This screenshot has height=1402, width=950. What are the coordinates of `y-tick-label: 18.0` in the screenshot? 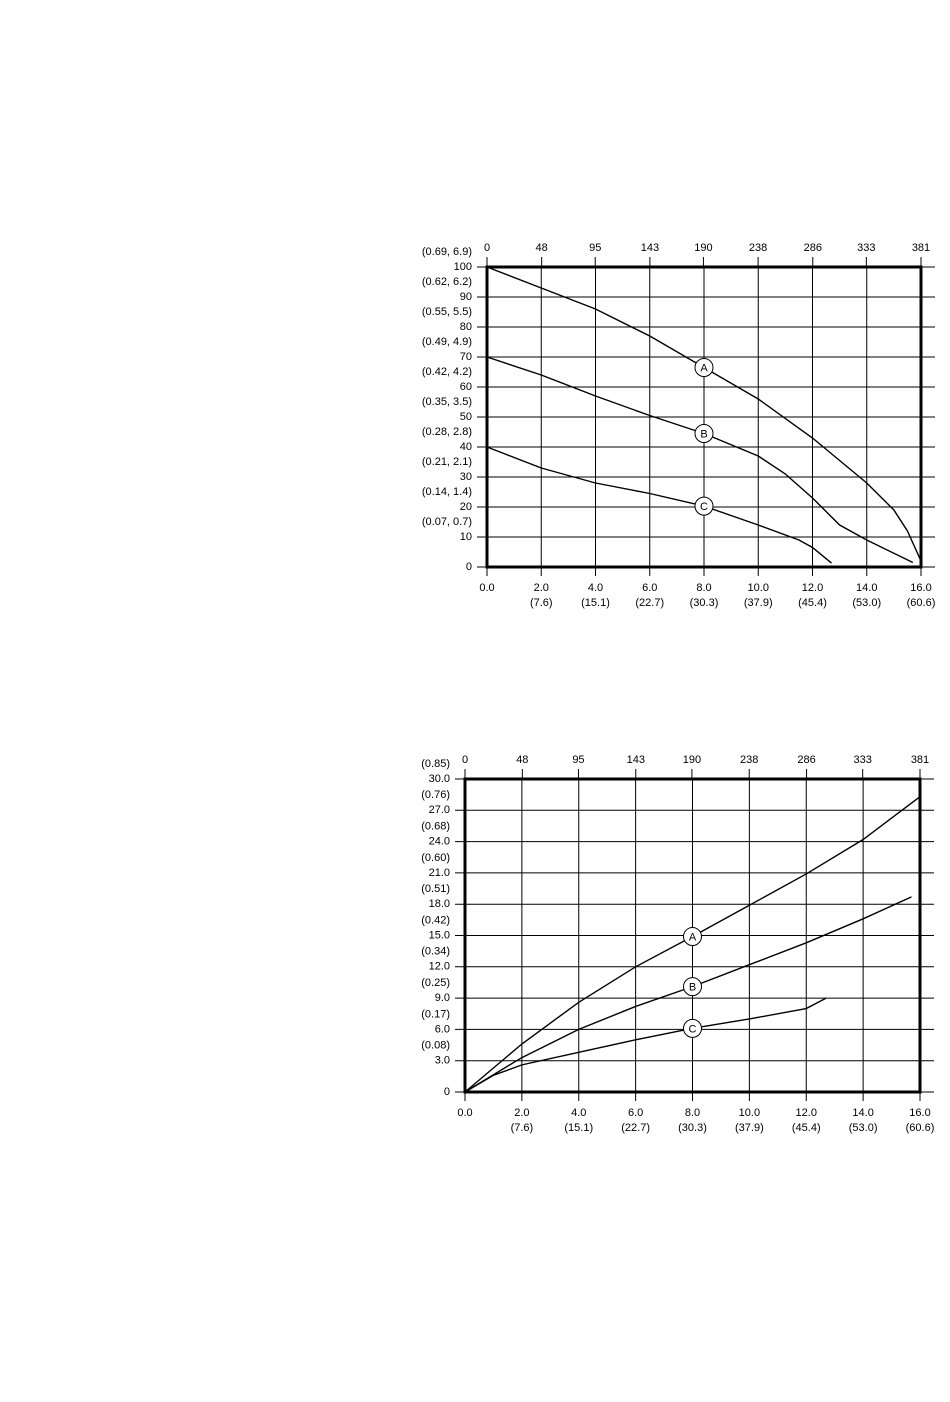 It's located at (439, 904).